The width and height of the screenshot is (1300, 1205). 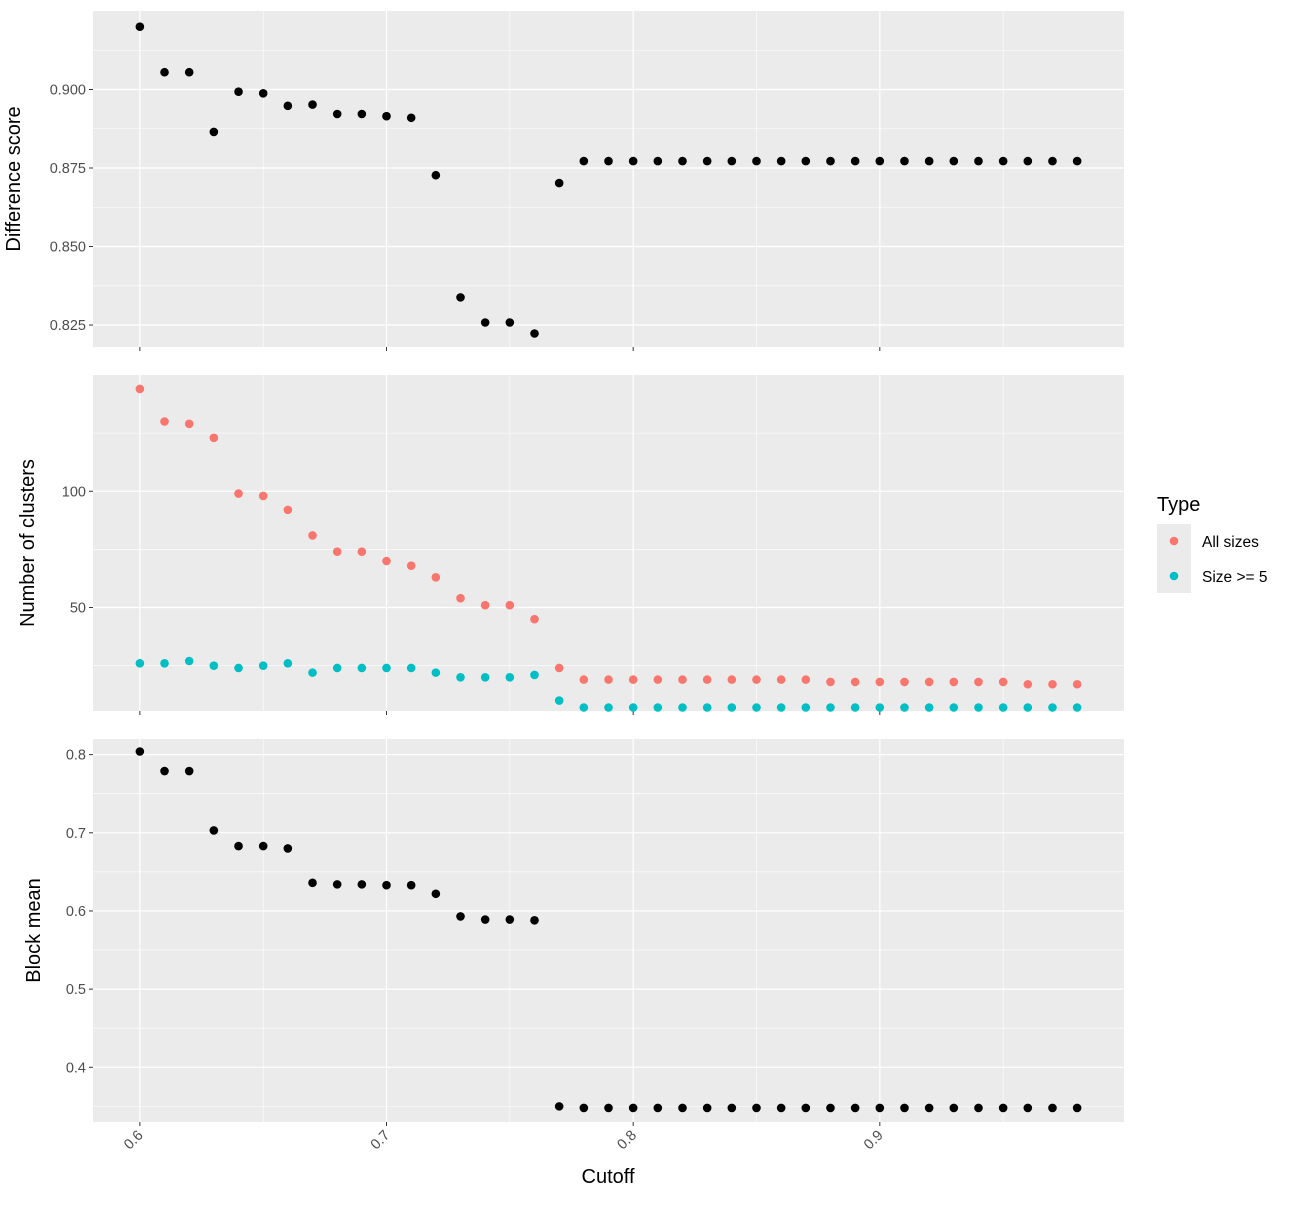 I want to click on legend-title: Type, so click(x=1178, y=505).